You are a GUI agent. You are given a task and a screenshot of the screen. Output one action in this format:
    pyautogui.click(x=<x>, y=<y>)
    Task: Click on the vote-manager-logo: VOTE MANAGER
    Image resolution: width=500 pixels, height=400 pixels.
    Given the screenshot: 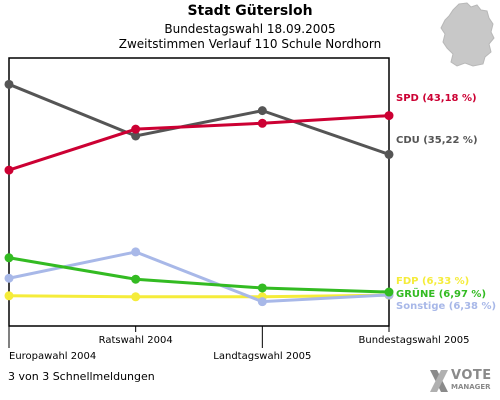 What is the action you would take?
    pyautogui.click(x=463, y=382)
    